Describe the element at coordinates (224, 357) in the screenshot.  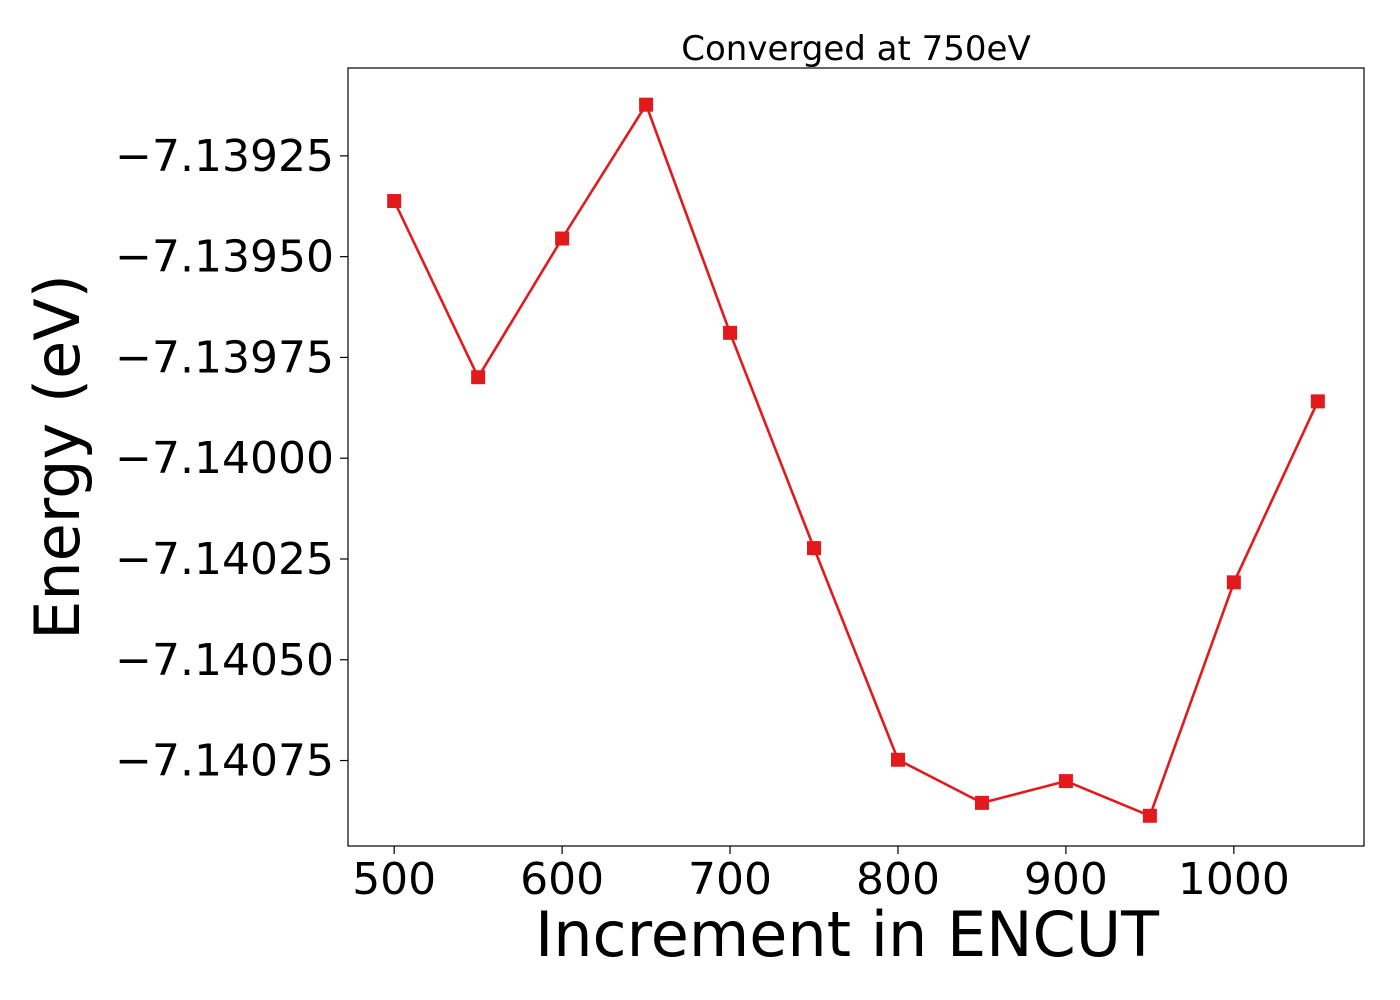
I see `y-tick-label: −7.13975` at that location.